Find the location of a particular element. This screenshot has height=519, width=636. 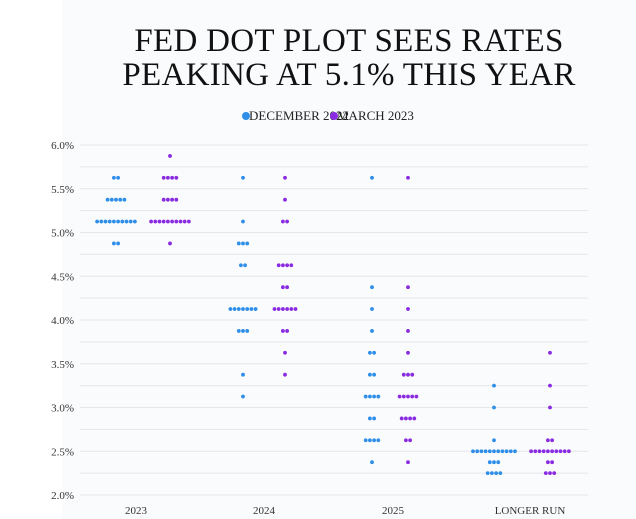

y-axis: 2.0% 2.5% 3.0% 3.5% 4.0% 4.5% 5.0% 5.5% 6.0% is located at coordinates (62, 321).